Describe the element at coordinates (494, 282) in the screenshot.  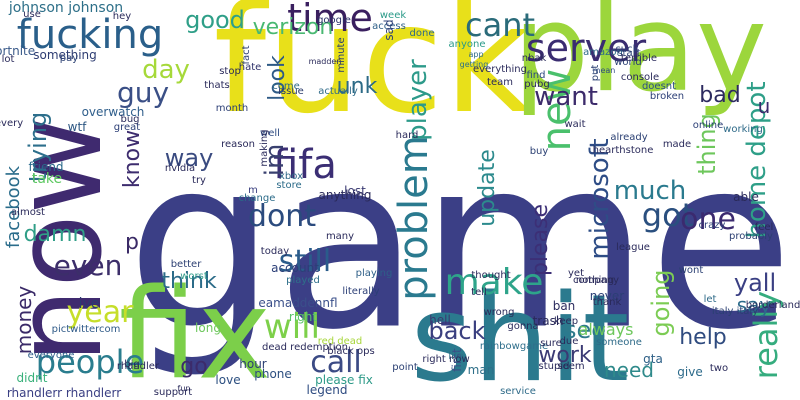
I see `word-make: make` at that location.